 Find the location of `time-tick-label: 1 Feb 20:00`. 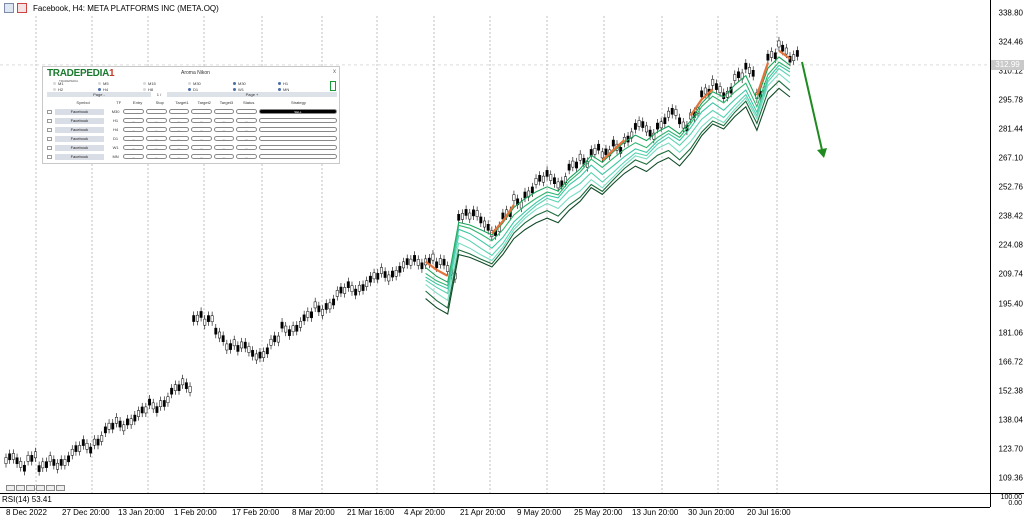

time-tick-label: 1 Feb 20:00 is located at coordinates (195, 512).